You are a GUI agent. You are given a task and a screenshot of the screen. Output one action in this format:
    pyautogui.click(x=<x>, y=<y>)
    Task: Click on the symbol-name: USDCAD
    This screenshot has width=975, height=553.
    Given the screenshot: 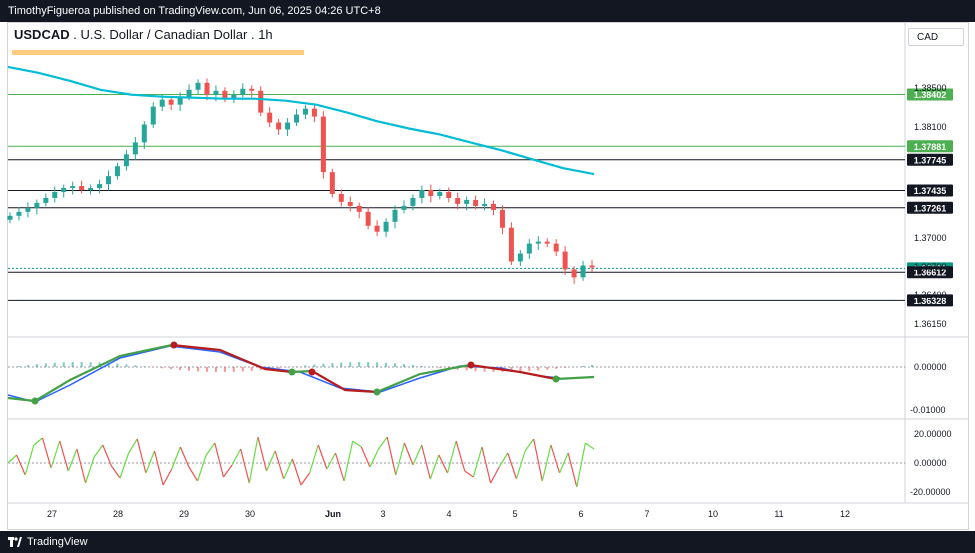 What is the action you would take?
    pyautogui.click(x=42, y=34)
    